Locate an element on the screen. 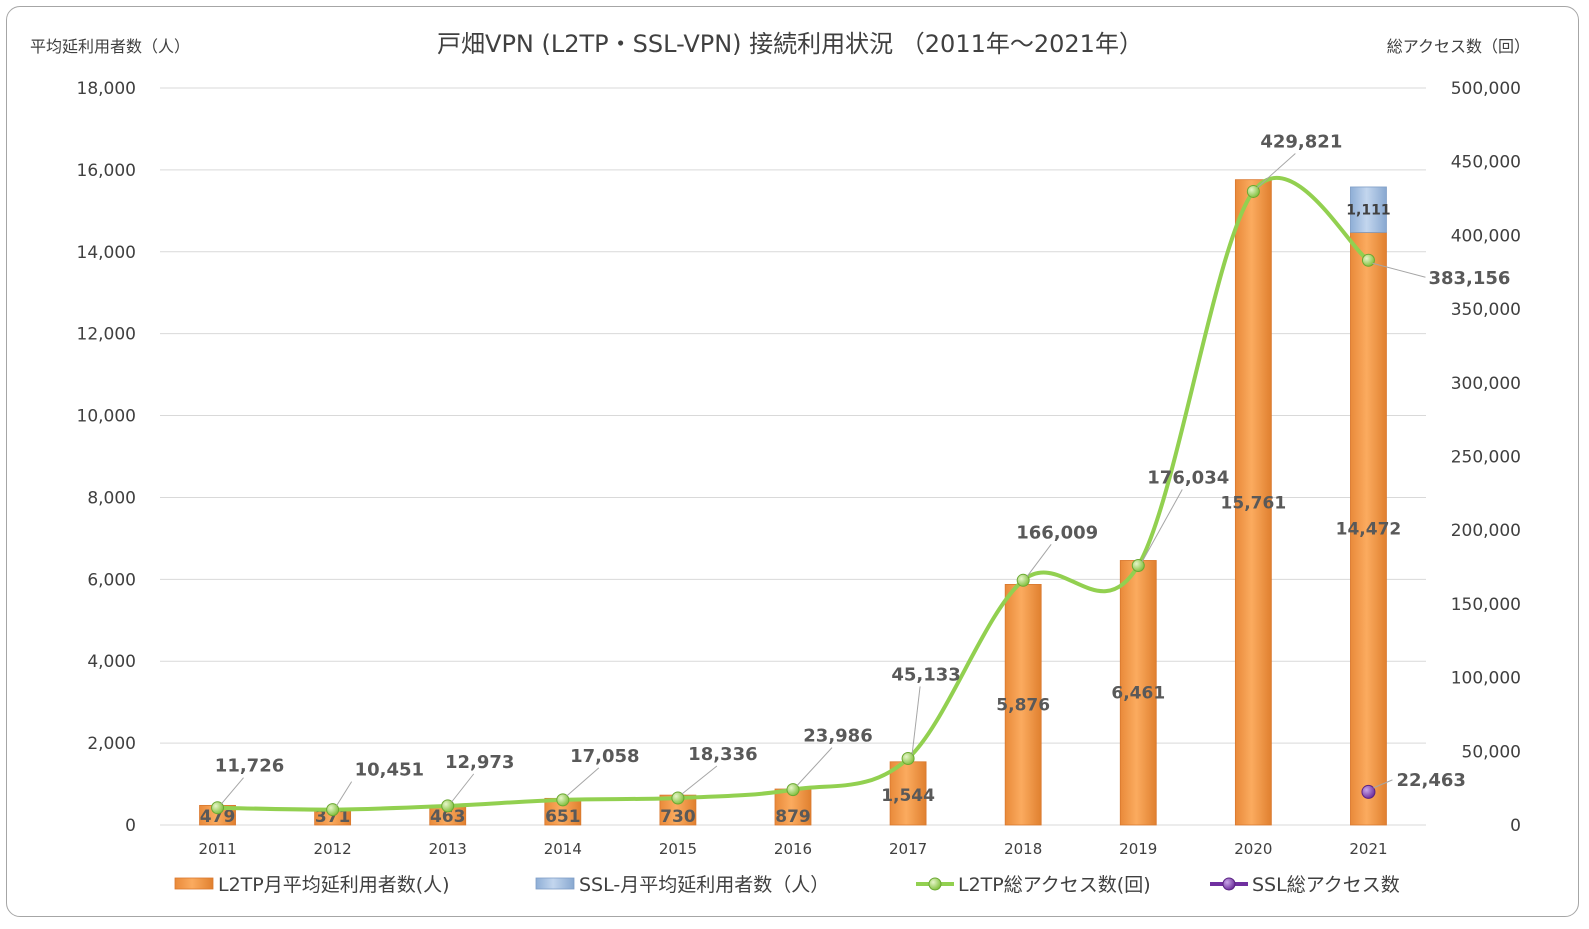 The width and height of the screenshot is (1589, 929). legend-item-l2tp-access: L2TP総アクセス数(回) is located at coordinates (1033, 885).